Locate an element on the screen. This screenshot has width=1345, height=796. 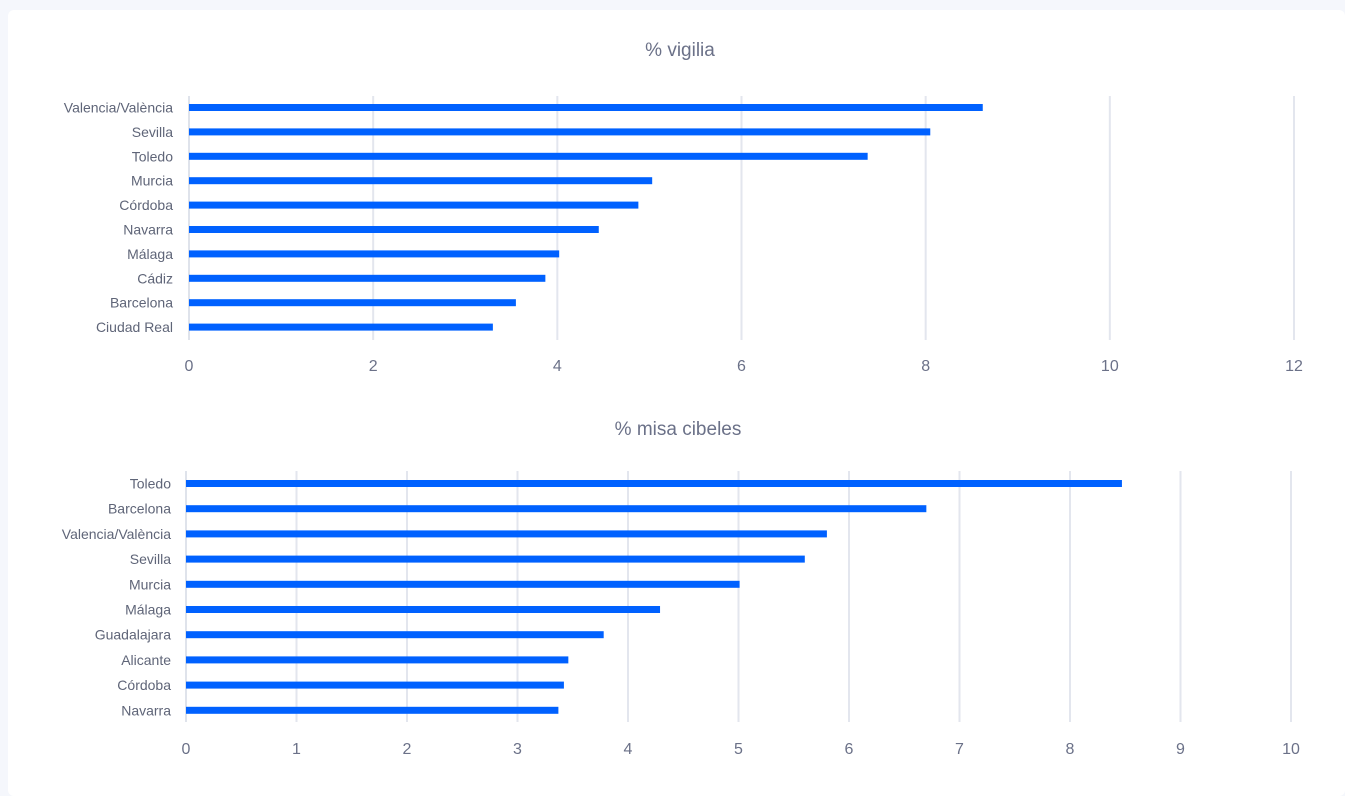
x-tick-label: 9 is located at coordinates (1180, 749).